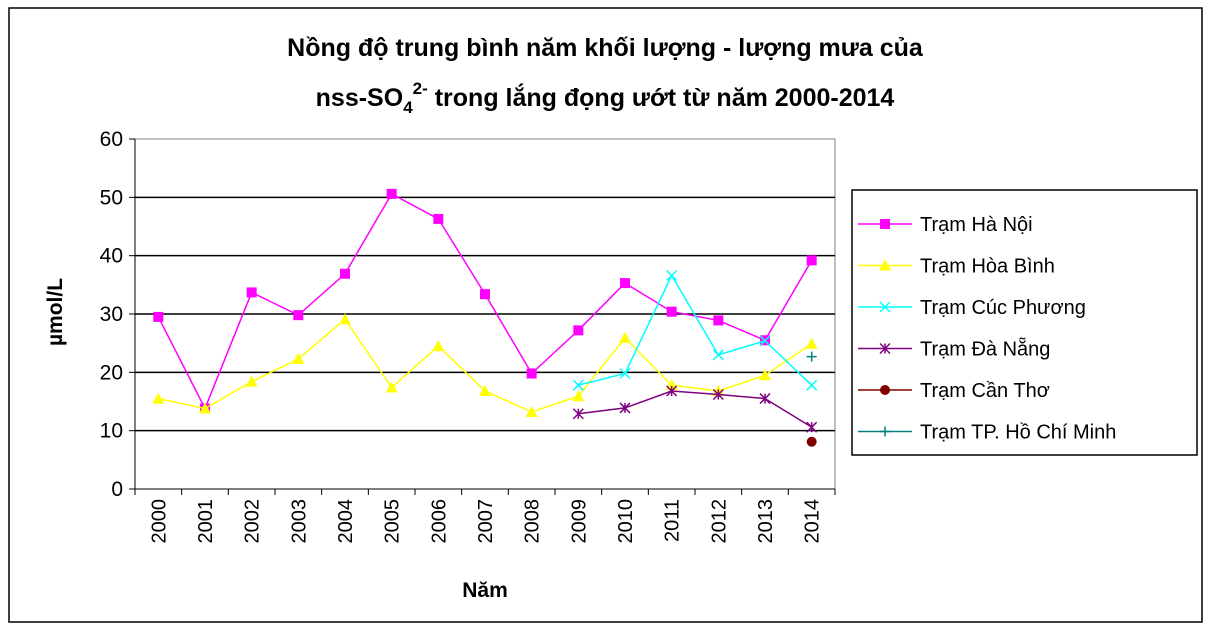 This screenshot has height=630, width=1213. What do you see at coordinates (661, 97) in the screenshot?
I see `title-part: trong lắng đọng ướt từ năm 2000-2014` at bounding box center [661, 97].